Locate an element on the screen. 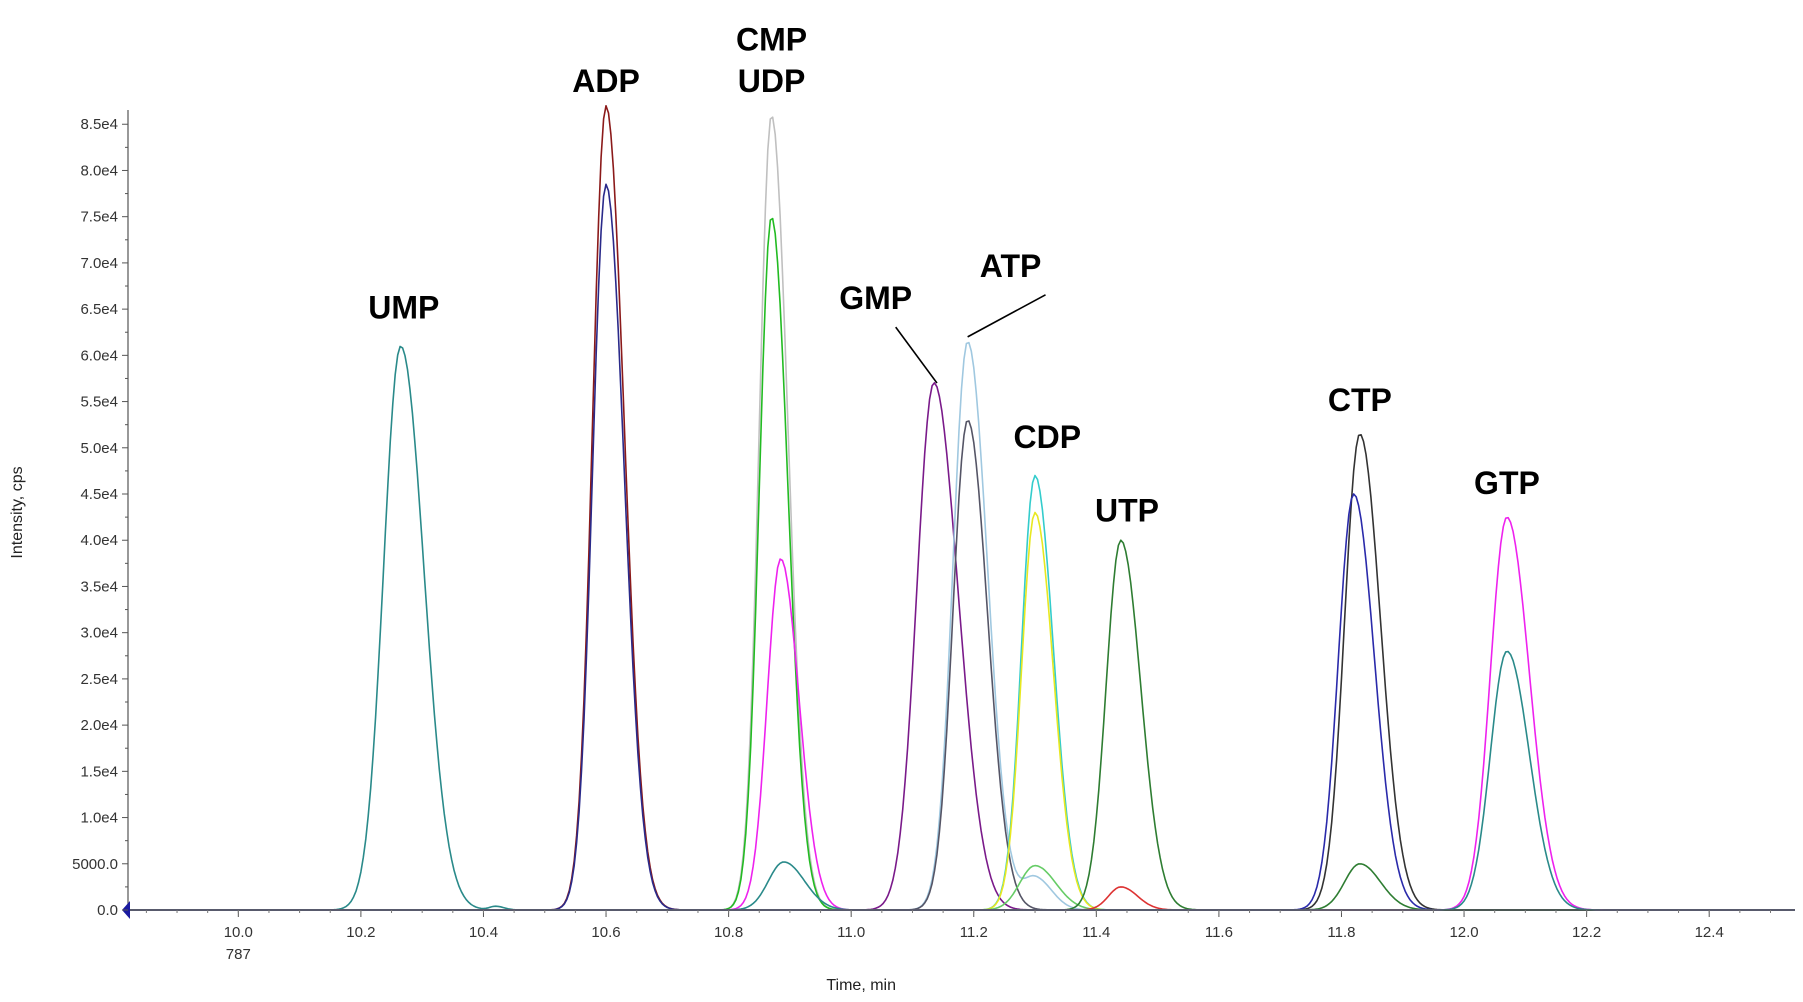  y-axis-title: Intensity, cps is located at coordinates (17, 512).